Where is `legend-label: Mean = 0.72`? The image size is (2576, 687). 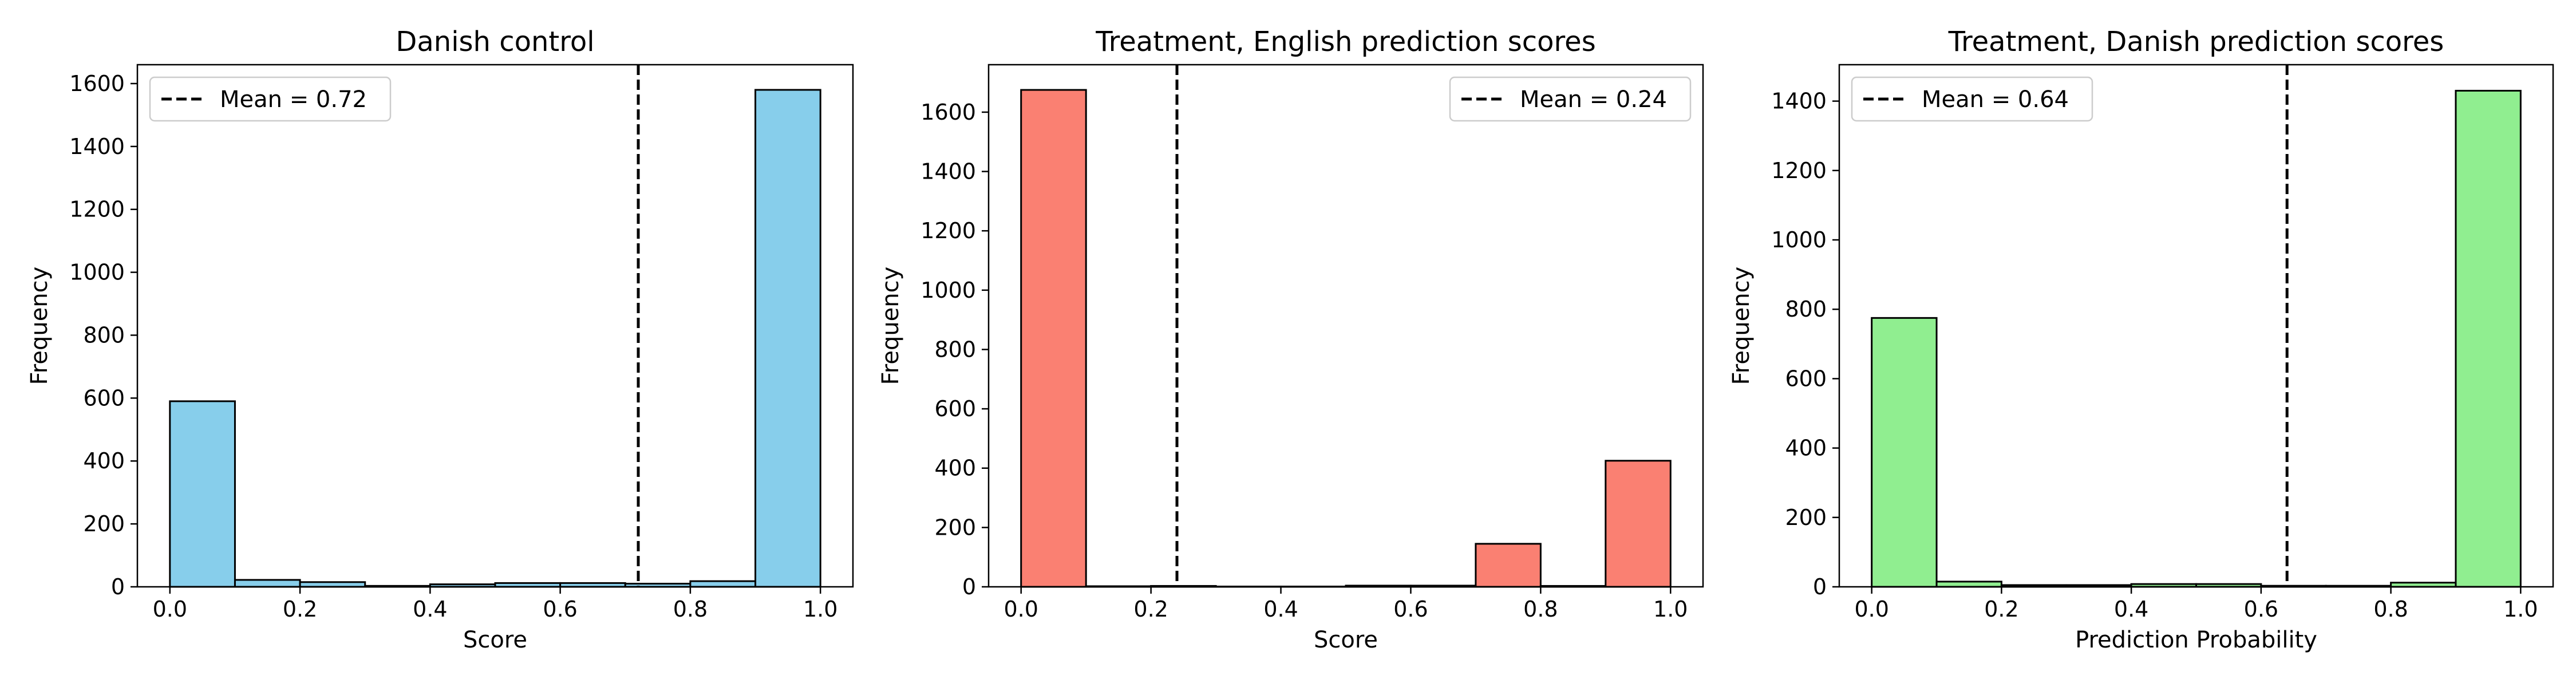
legend-label: Mean = 0.72 is located at coordinates (293, 99).